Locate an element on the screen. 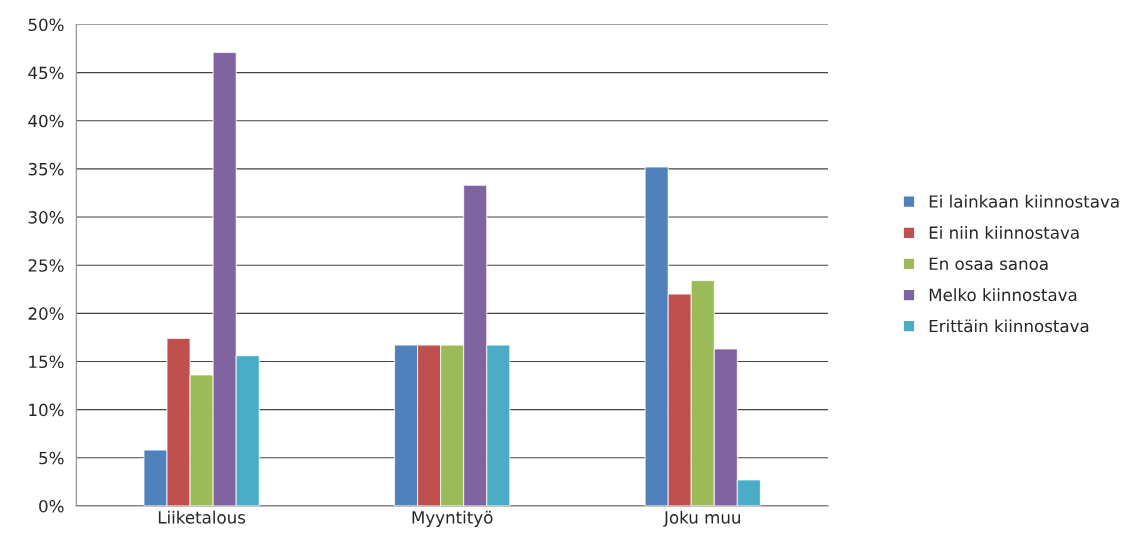 This screenshot has height=544, width=1122. legend-label: En osaa sanoa is located at coordinates (988, 264).